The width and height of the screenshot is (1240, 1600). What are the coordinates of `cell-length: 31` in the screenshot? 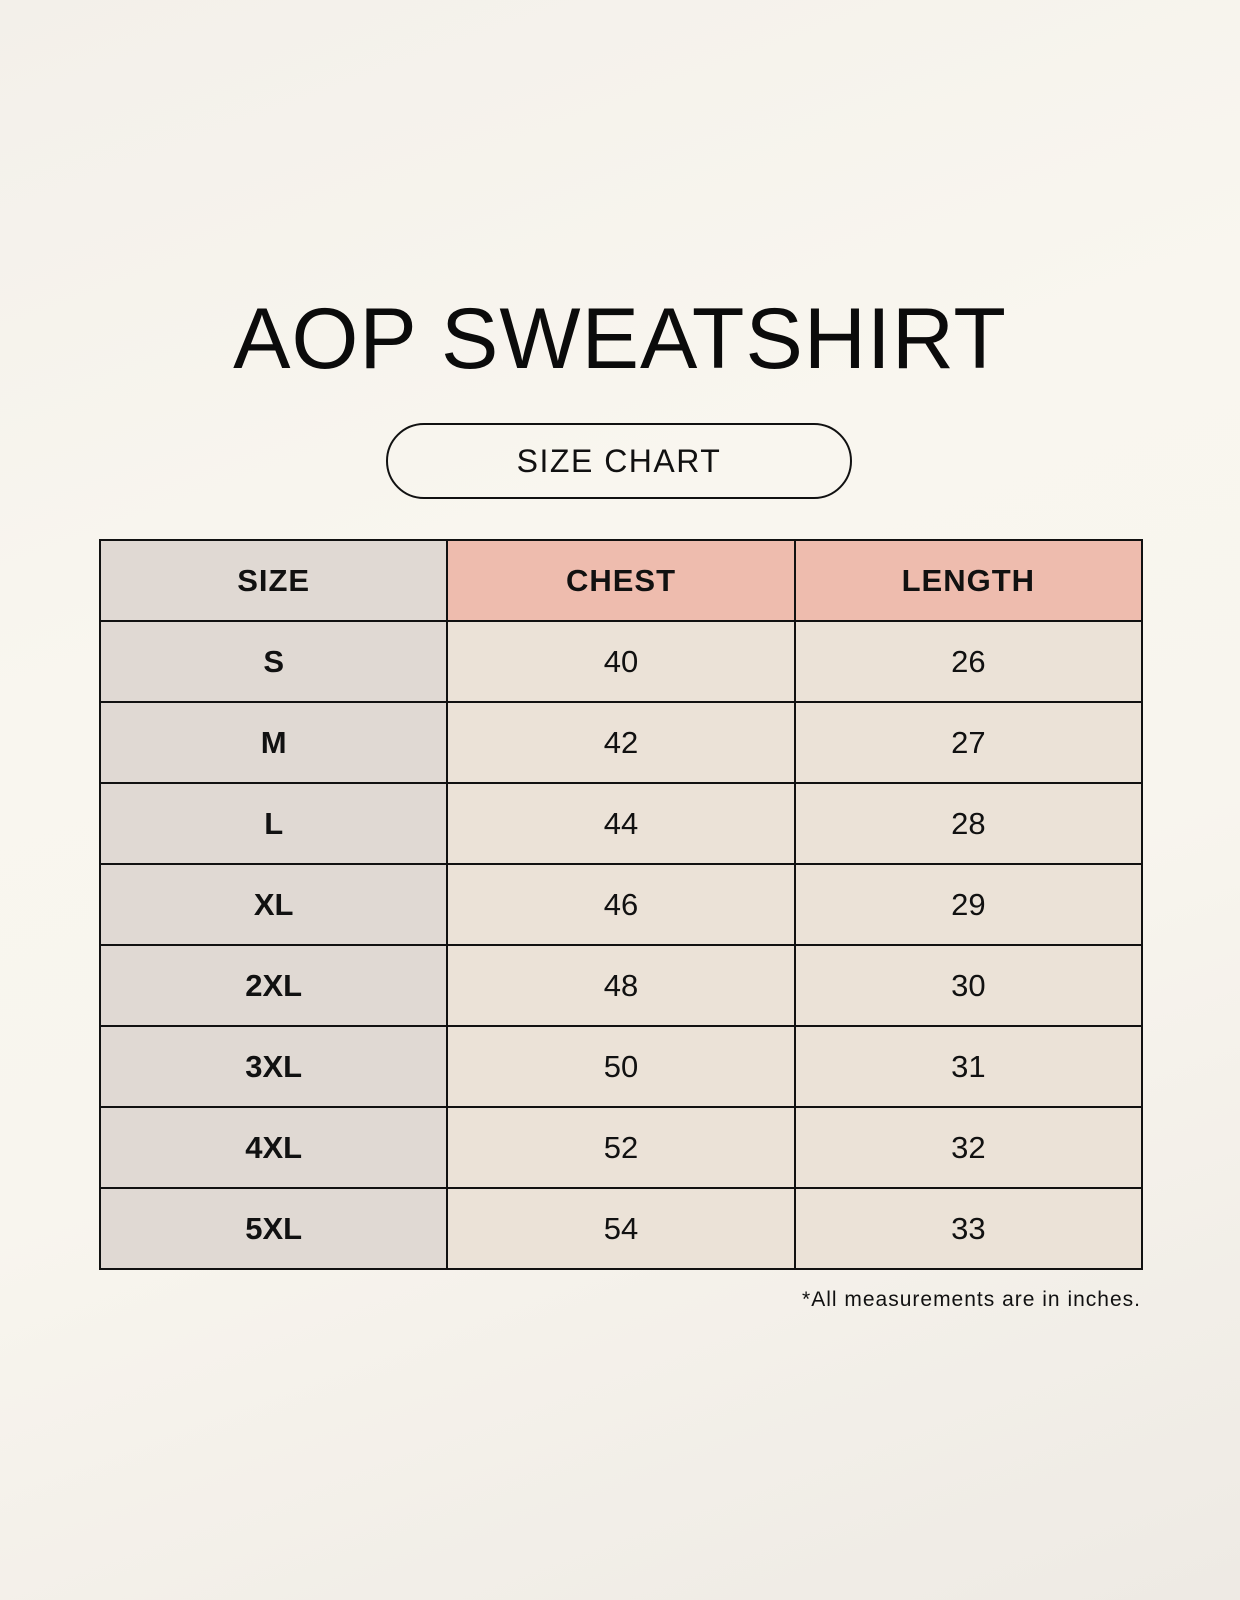 It's located at (968, 1066).